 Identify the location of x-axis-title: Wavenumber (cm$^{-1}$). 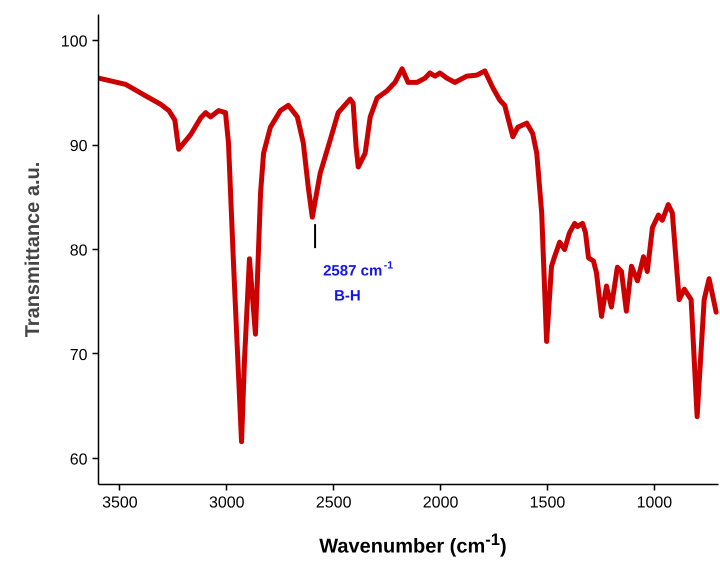
(413, 543).